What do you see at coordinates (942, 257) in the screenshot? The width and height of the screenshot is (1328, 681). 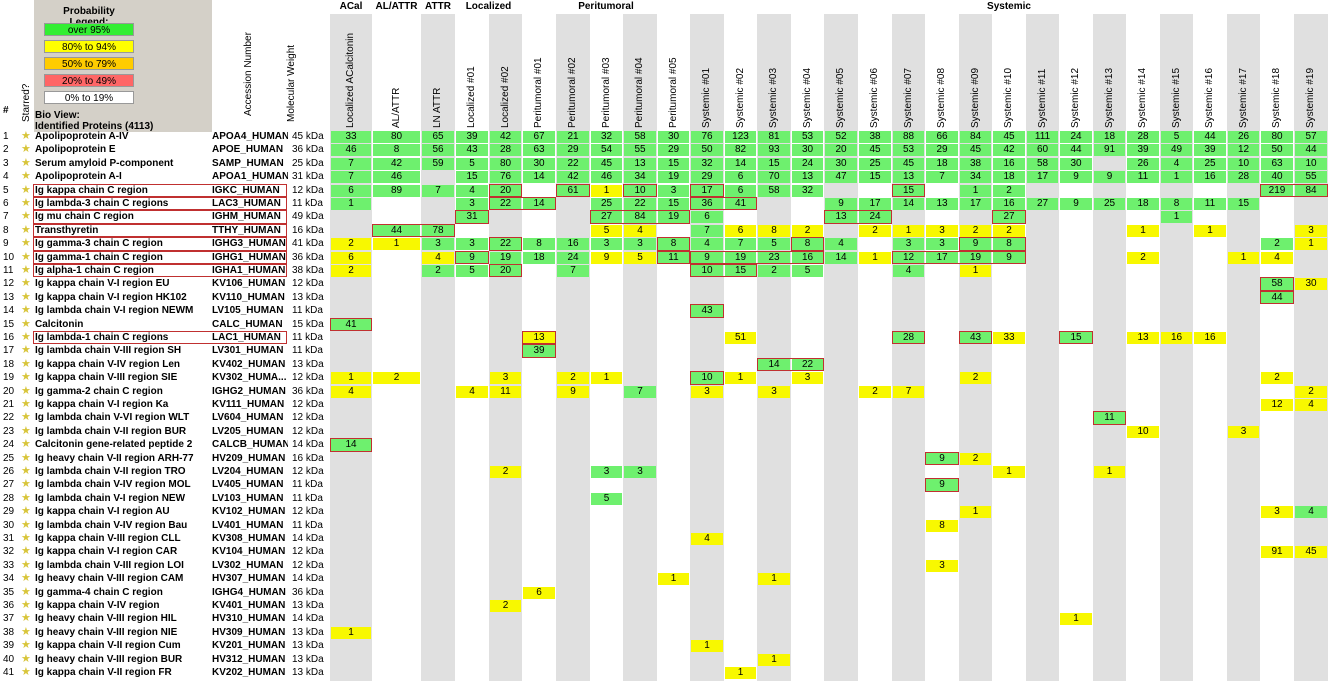 I see `spectrum-count-cell: 17` at bounding box center [942, 257].